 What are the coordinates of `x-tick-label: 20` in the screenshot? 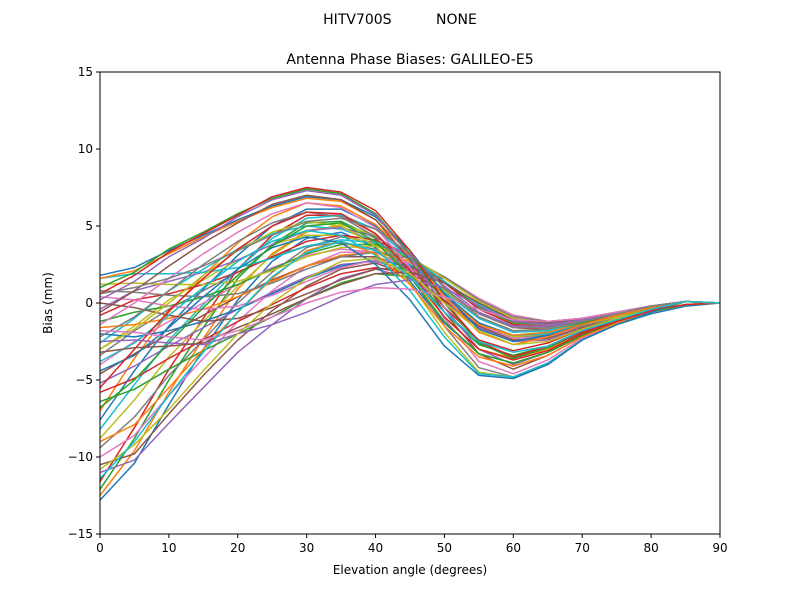 It's located at (237, 548).